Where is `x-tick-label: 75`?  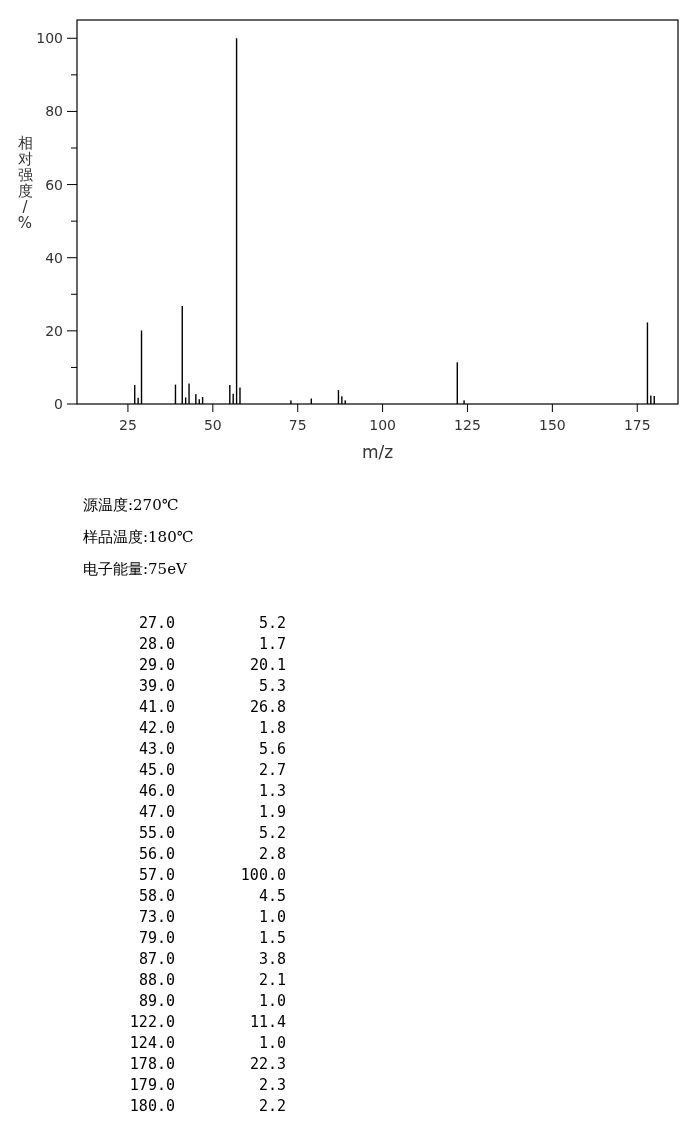
x-tick-label: 75 is located at coordinates (297, 425).